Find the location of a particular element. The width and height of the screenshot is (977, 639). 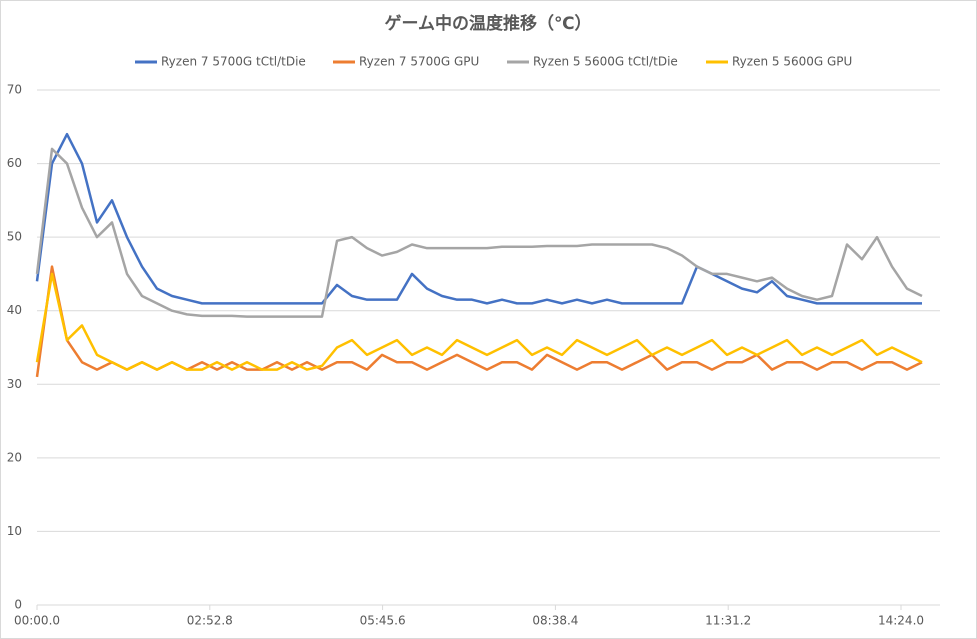

legend-label: Ryzen 5 5600G tCtl/tDie is located at coordinates (605, 62).